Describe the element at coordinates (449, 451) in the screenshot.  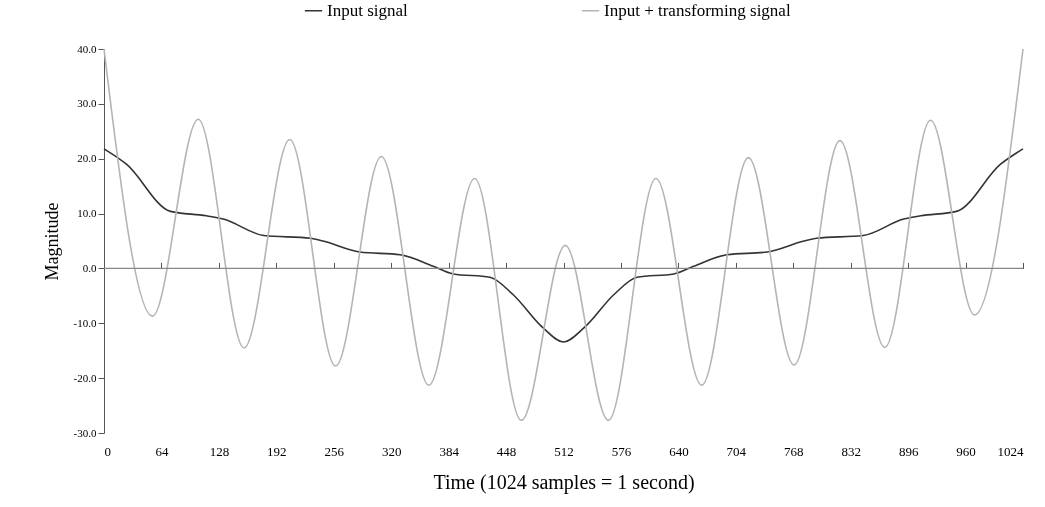
I see `x-tick-label: 384` at that location.